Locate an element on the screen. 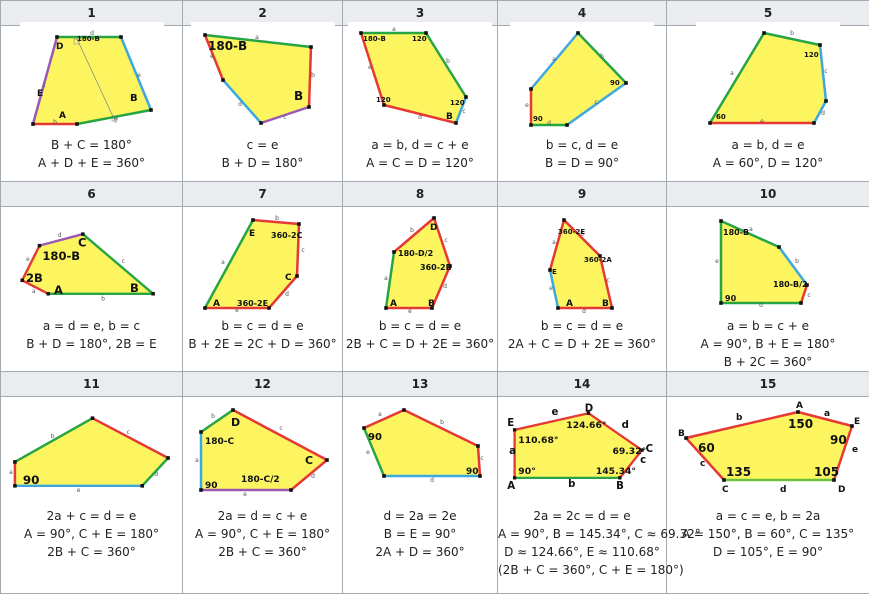  tile-number-header: 13 is located at coordinates (420, 384).